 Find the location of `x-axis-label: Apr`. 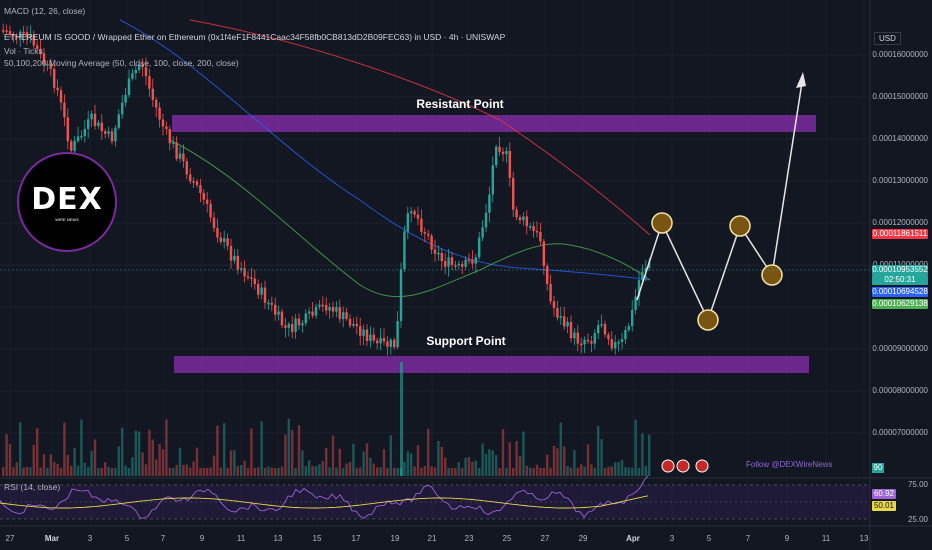

x-axis-label: Apr is located at coordinates (633, 538).